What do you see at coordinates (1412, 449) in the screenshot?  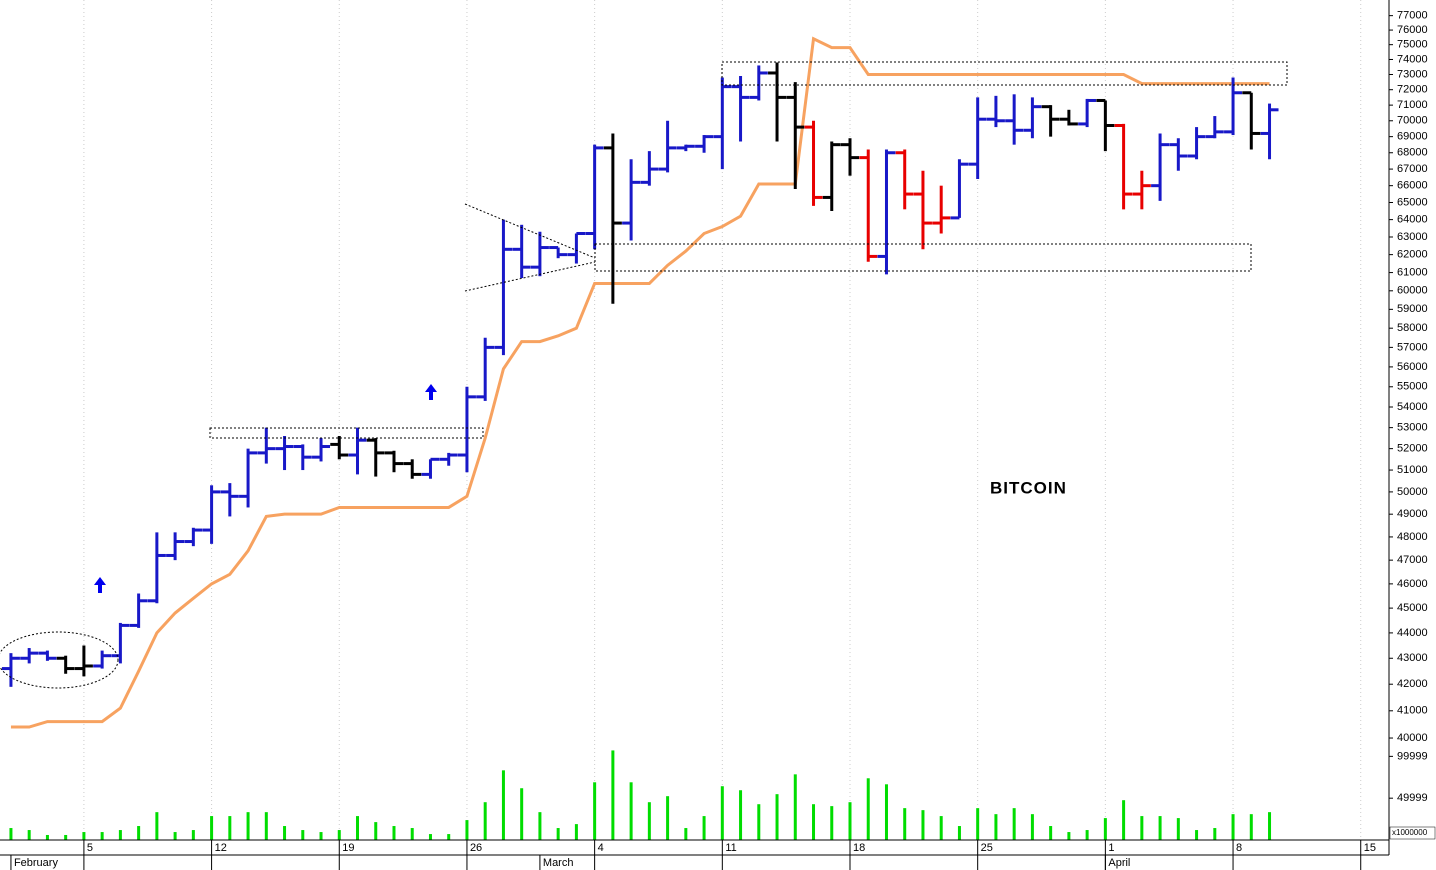 I see `y-tick-label: 52000` at bounding box center [1412, 449].